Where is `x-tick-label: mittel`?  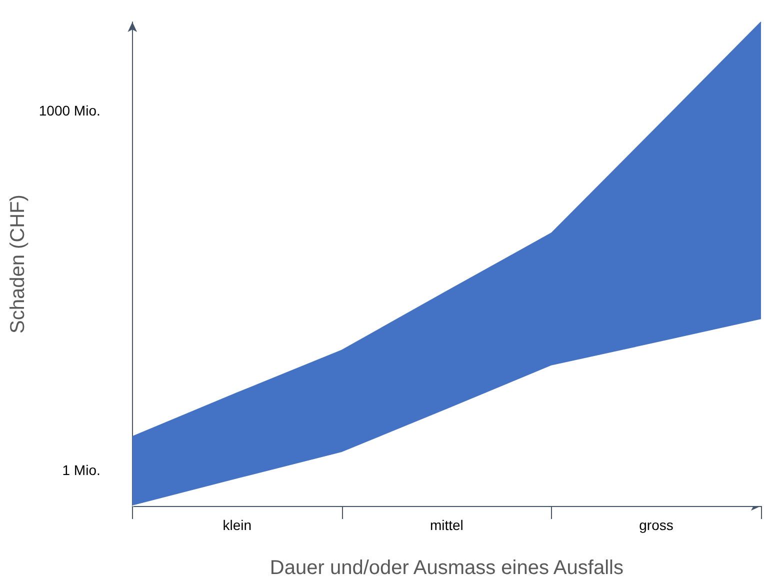
x-tick-label: mittel is located at coordinates (447, 525).